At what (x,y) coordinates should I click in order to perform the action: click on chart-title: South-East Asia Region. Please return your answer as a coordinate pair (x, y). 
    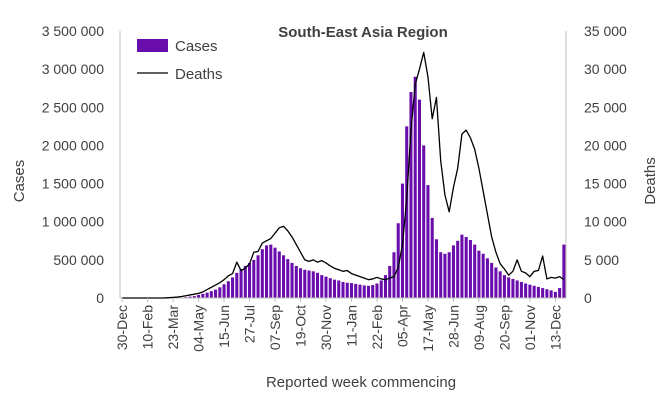
    Looking at the image, I should click on (362, 32).